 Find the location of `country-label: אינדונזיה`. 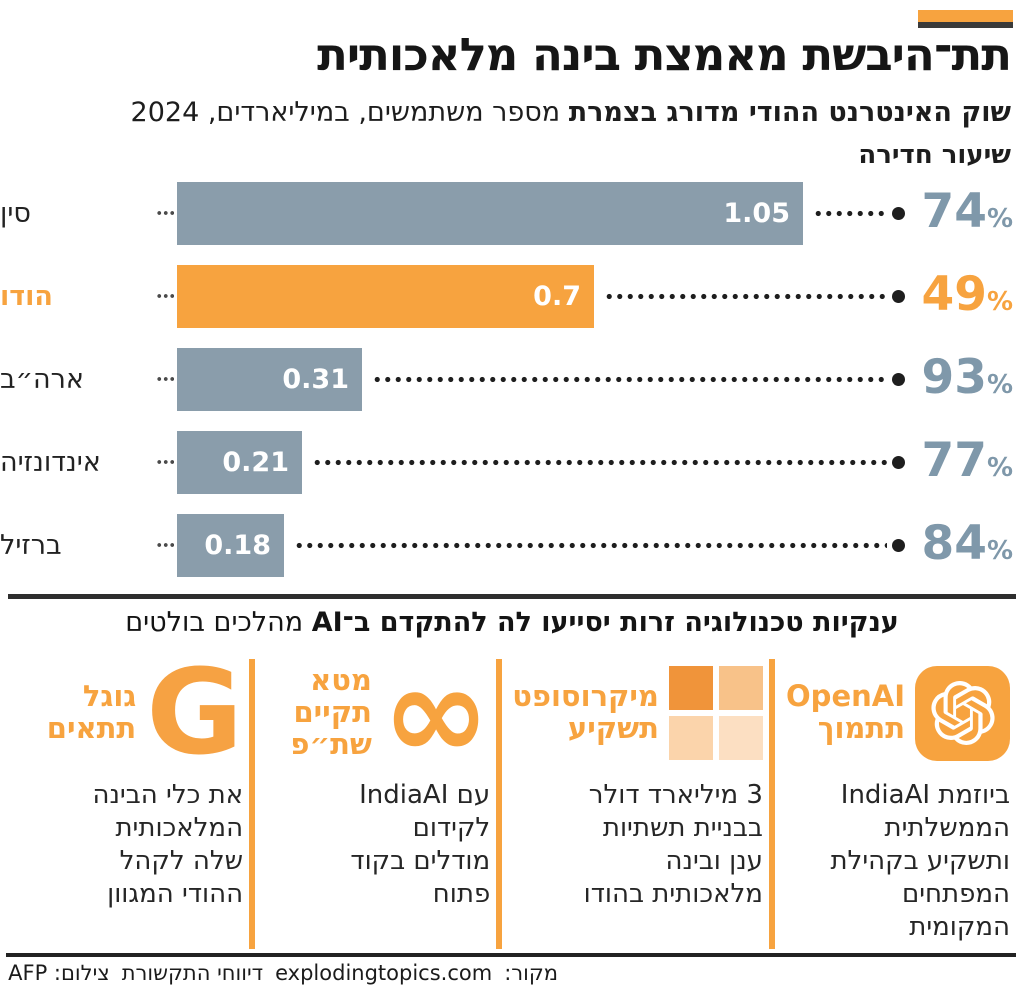

country-label: אינדונזיה is located at coordinates (50, 462).